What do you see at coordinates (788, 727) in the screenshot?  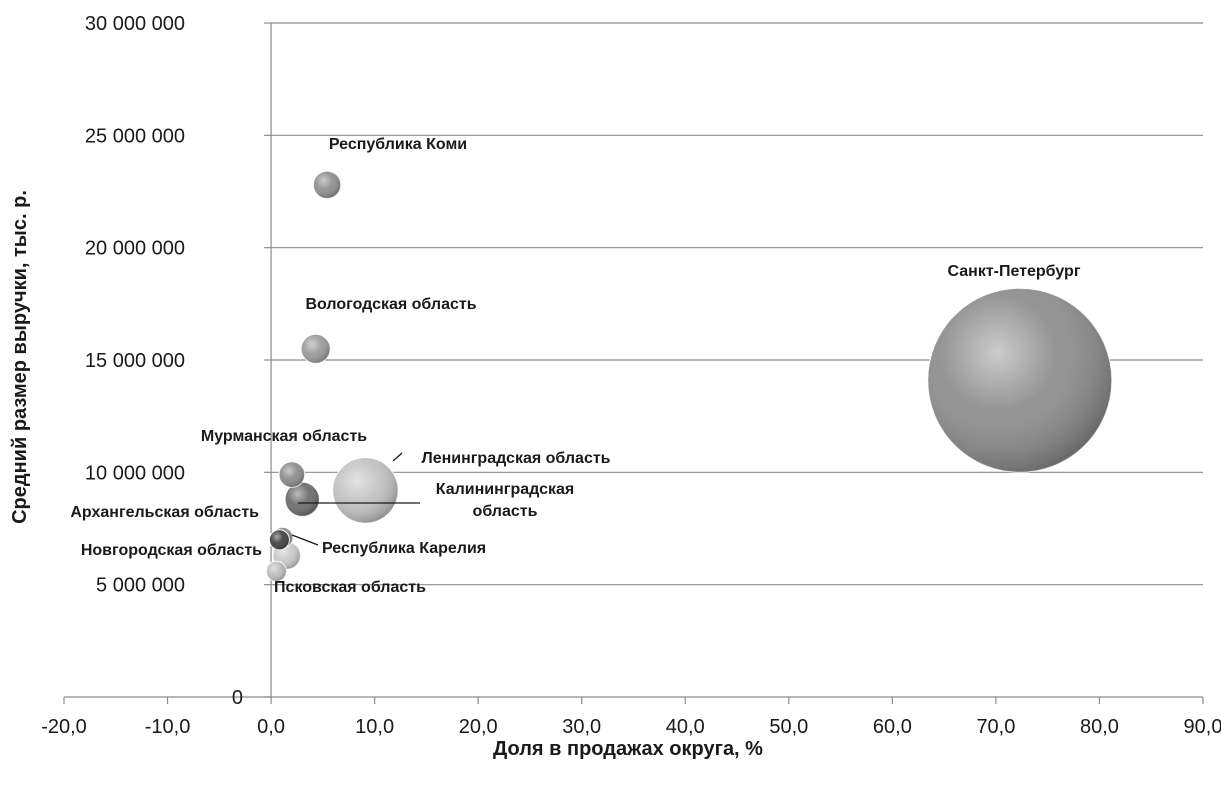 I see `x-tick-label-7: 50,0` at bounding box center [788, 727].